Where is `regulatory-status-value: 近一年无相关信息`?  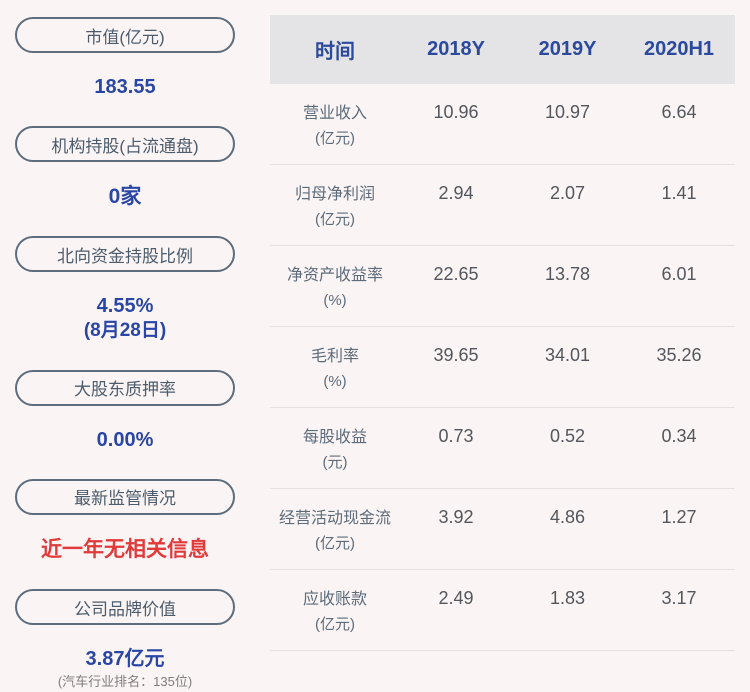 regulatory-status-value: 近一年无相关信息 is located at coordinates (125, 549).